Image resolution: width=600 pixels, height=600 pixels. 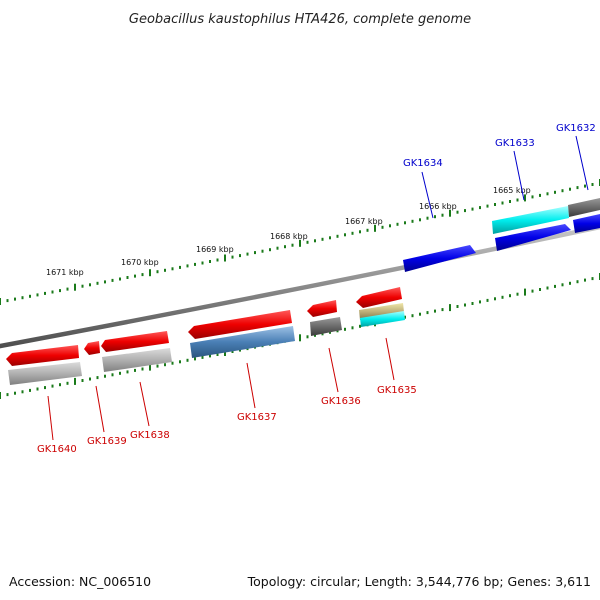 I want to click on gene-arrow-gk1639, so click(x=92, y=348).